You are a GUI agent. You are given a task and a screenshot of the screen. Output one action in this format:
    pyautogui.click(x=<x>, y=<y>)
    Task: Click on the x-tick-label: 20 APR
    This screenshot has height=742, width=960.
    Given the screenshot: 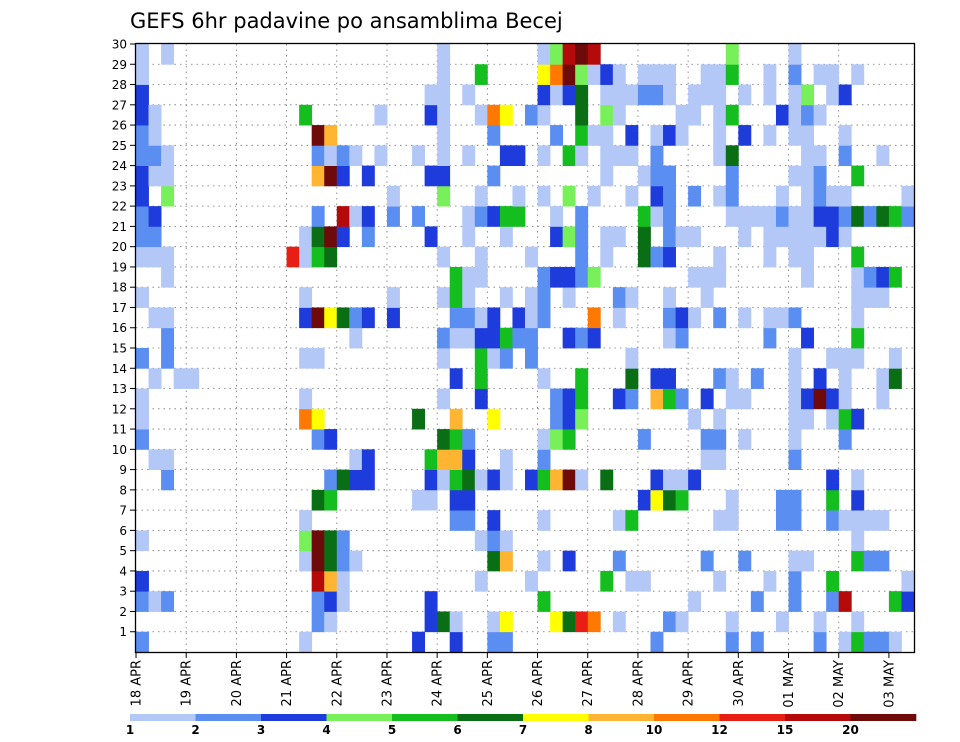 What is the action you would take?
    pyautogui.click(x=237, y=683)
    